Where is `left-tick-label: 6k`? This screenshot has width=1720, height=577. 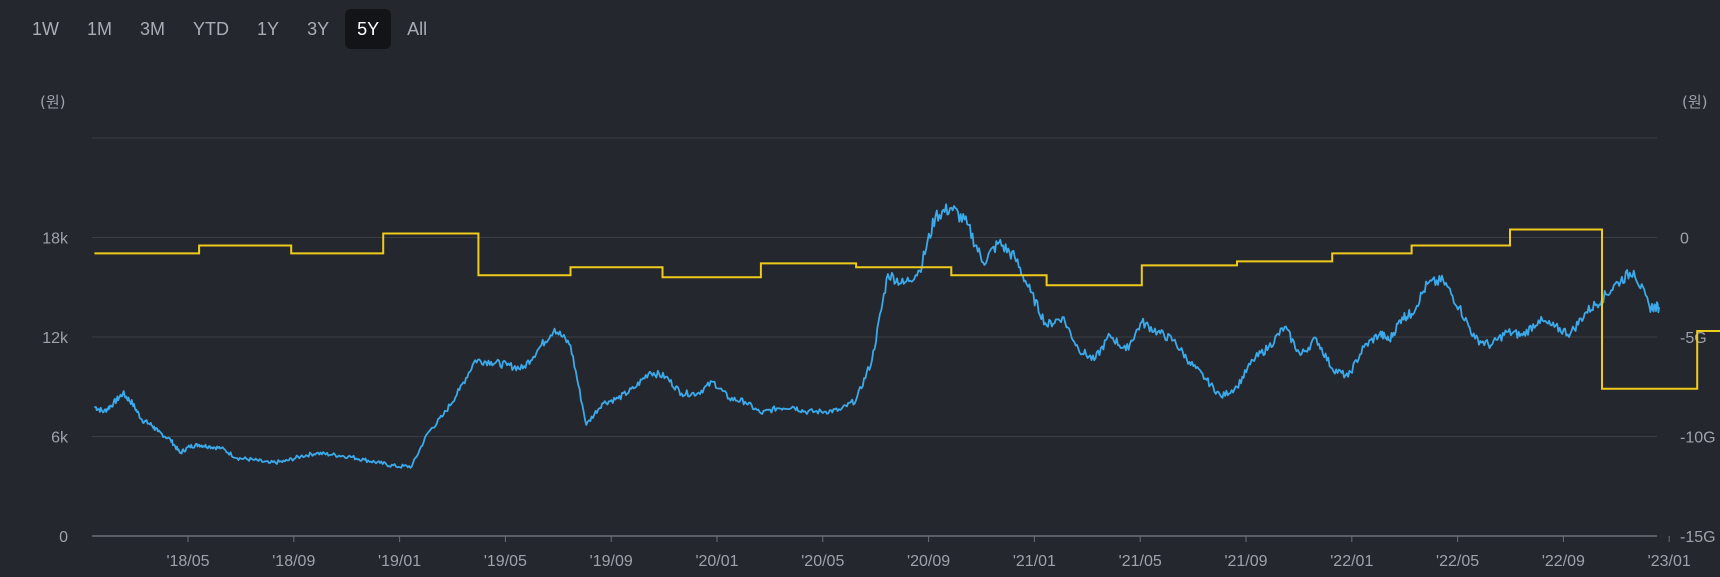 left-tick-label: 6k is located at coordinates (60, 438).